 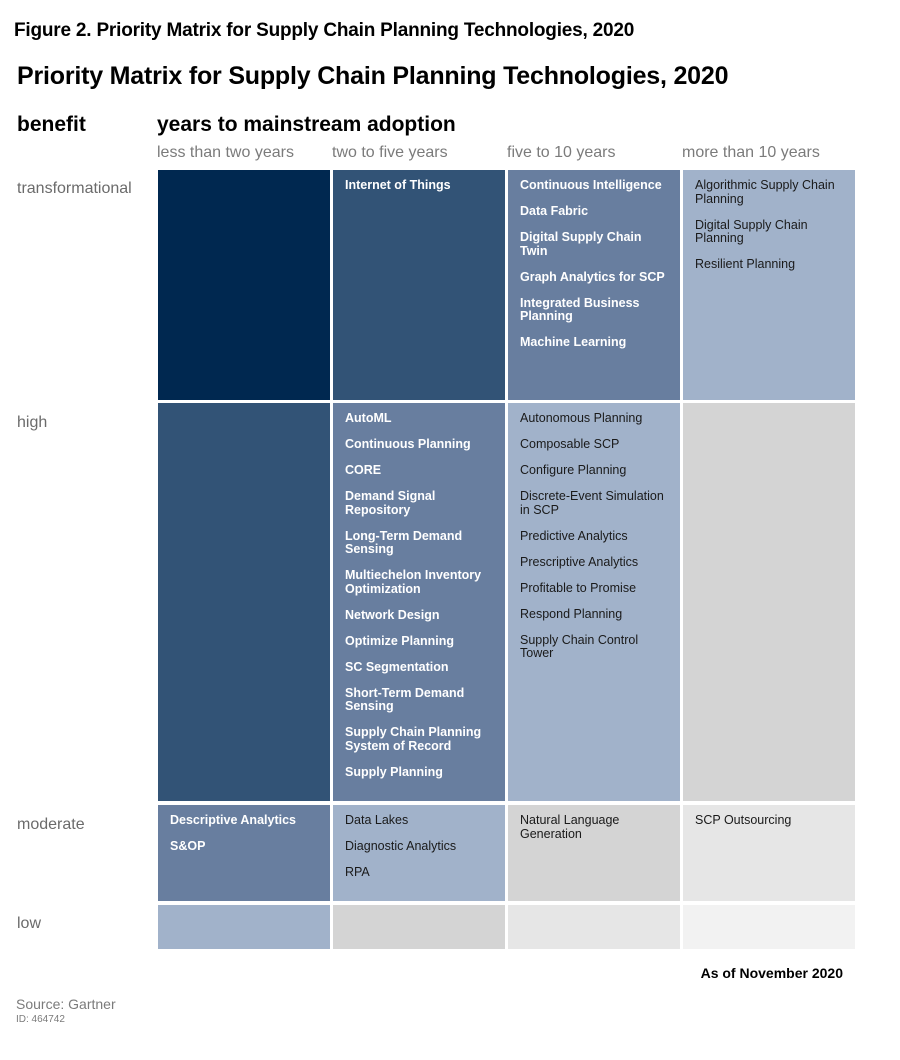 What do you see at coordinates (368, 418) in the screenshot?
I see `technology-item: AutoML` at bounding box center [368, 418].